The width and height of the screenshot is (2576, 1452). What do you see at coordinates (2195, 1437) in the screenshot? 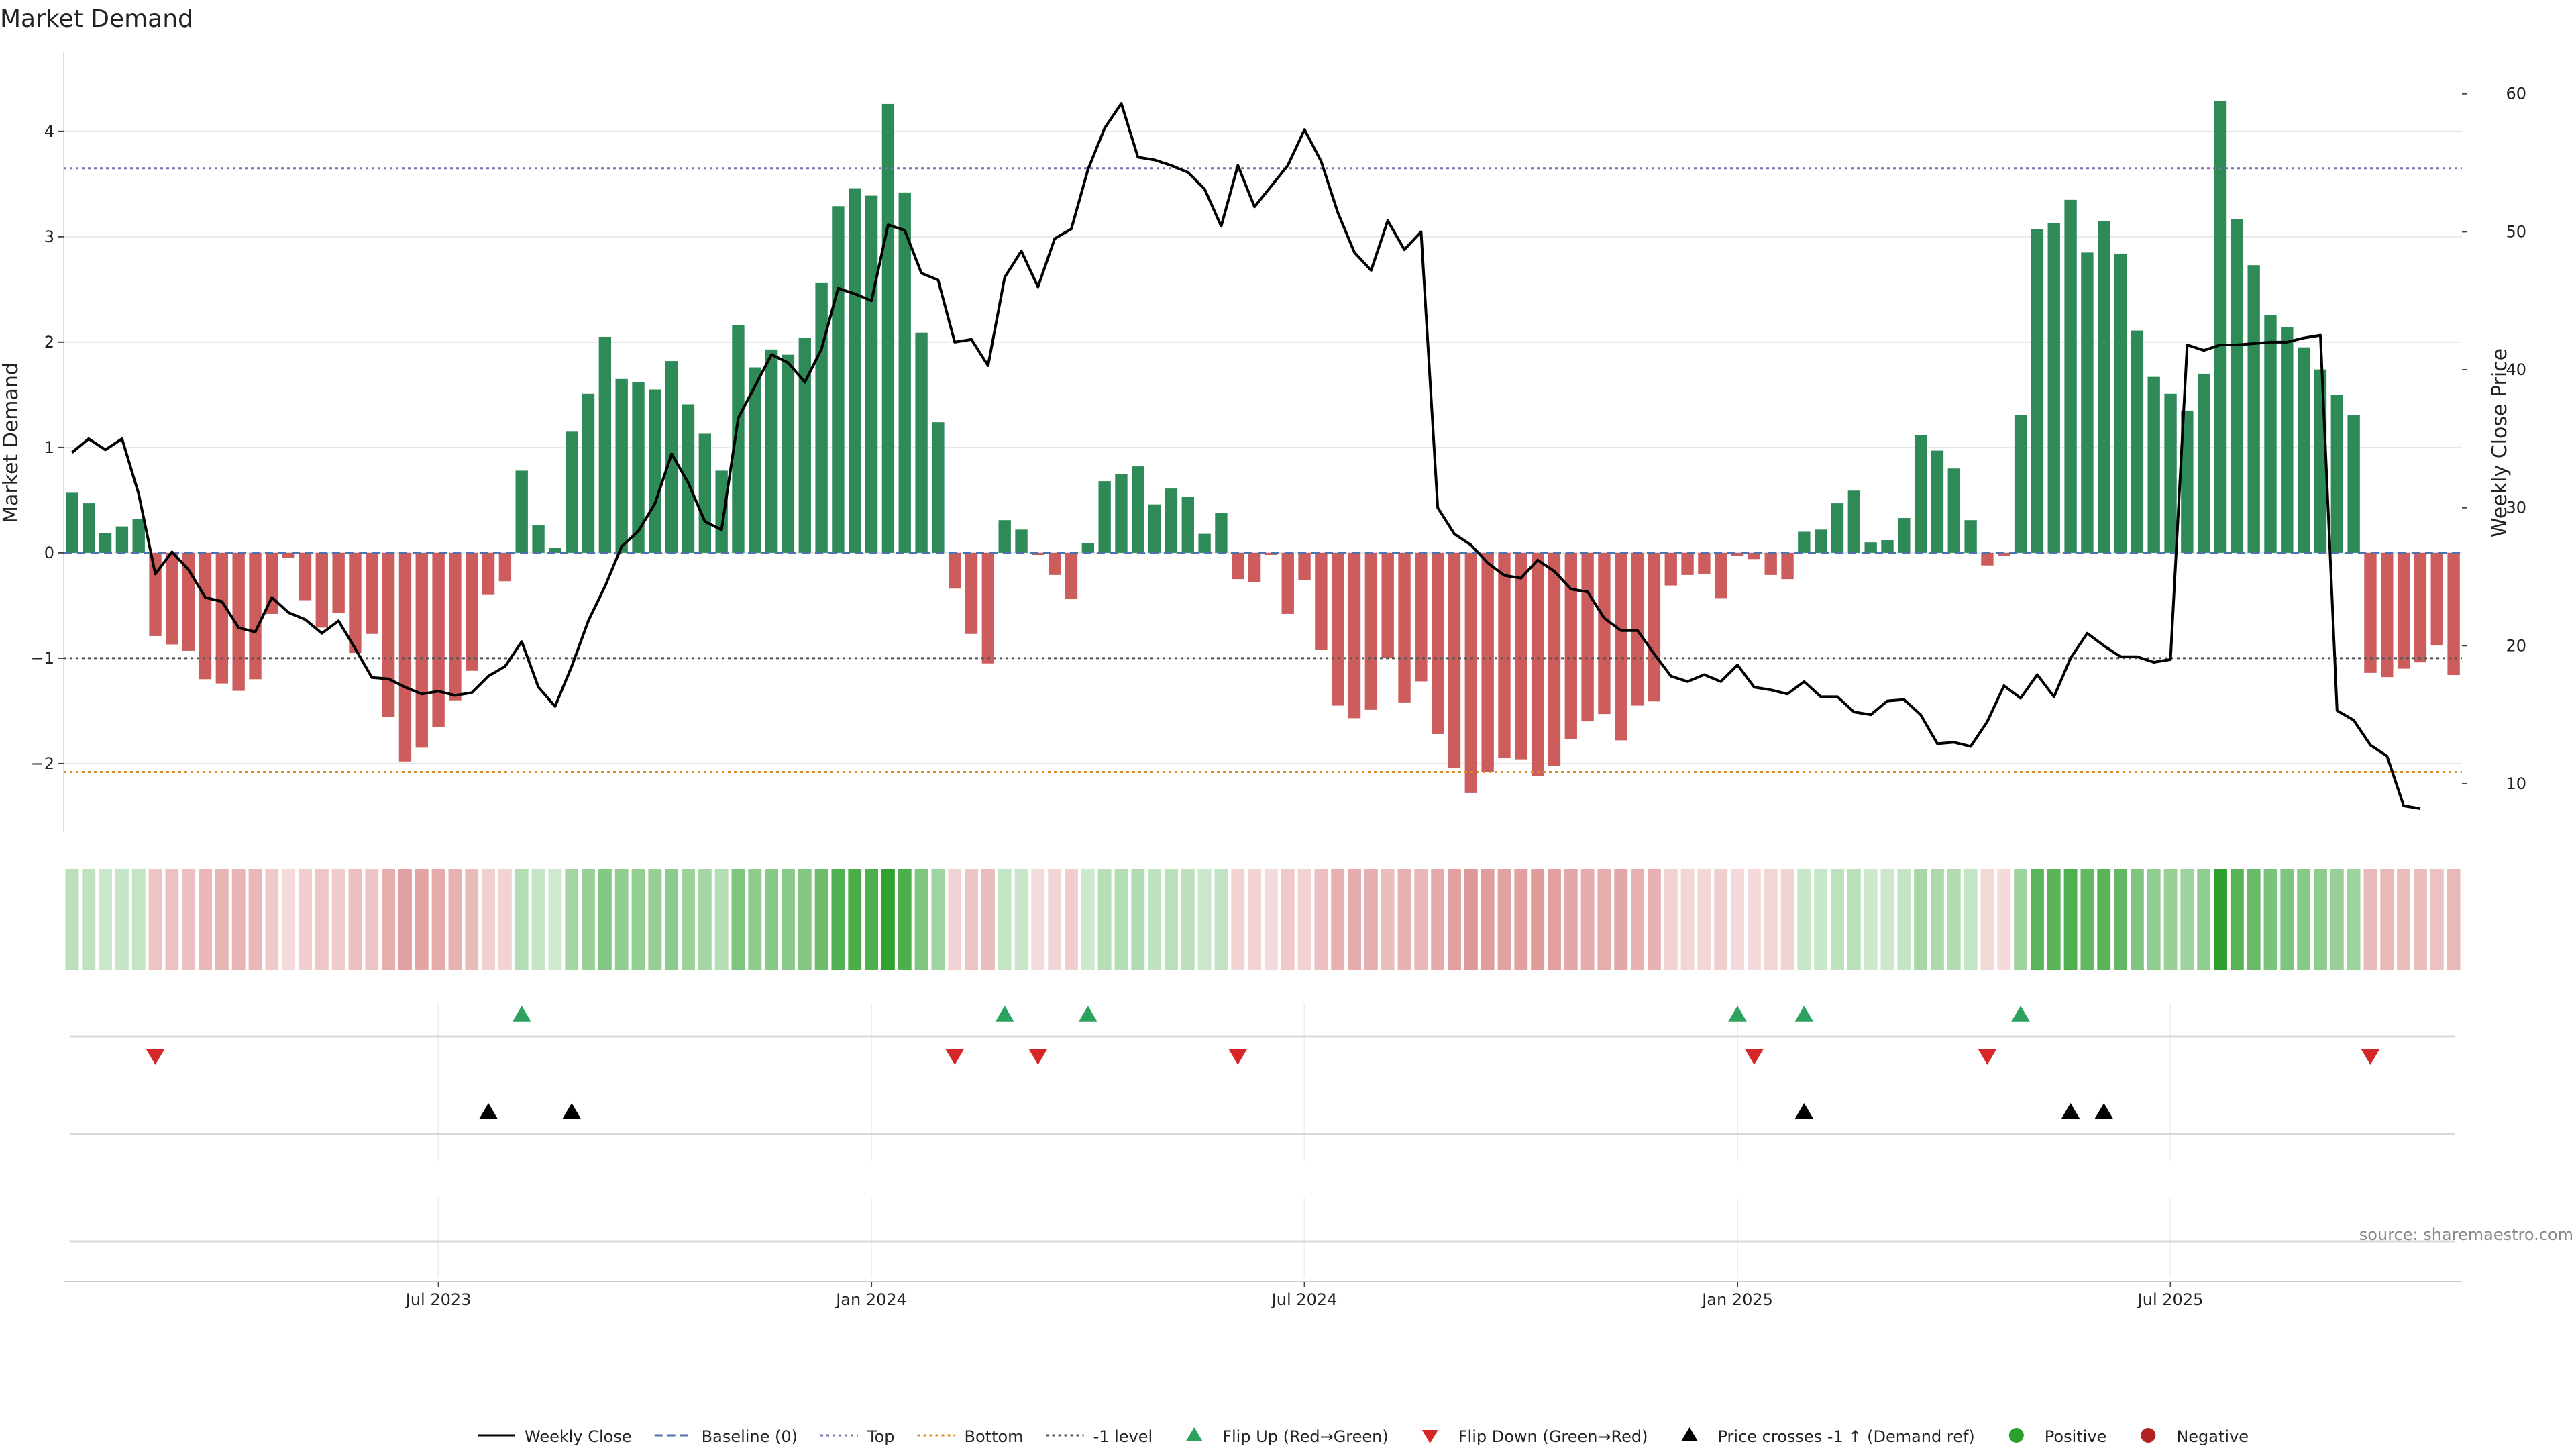
I see `legend-item-negative: Negative` at bounding box center [2195, 1437].